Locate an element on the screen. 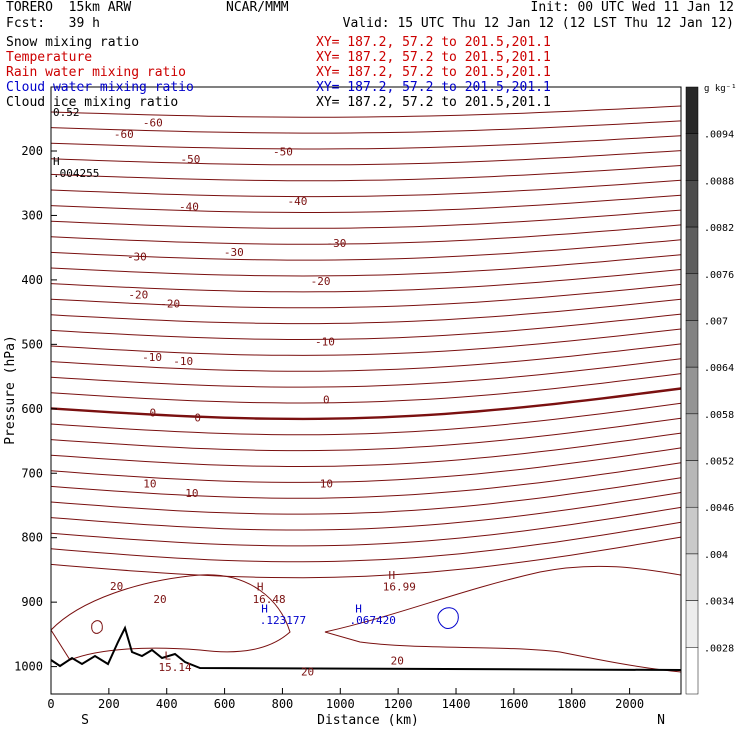 The width and height of the screenshot is (740, 740). x-tick-label: 1800 is located at coordinates (571, 704).